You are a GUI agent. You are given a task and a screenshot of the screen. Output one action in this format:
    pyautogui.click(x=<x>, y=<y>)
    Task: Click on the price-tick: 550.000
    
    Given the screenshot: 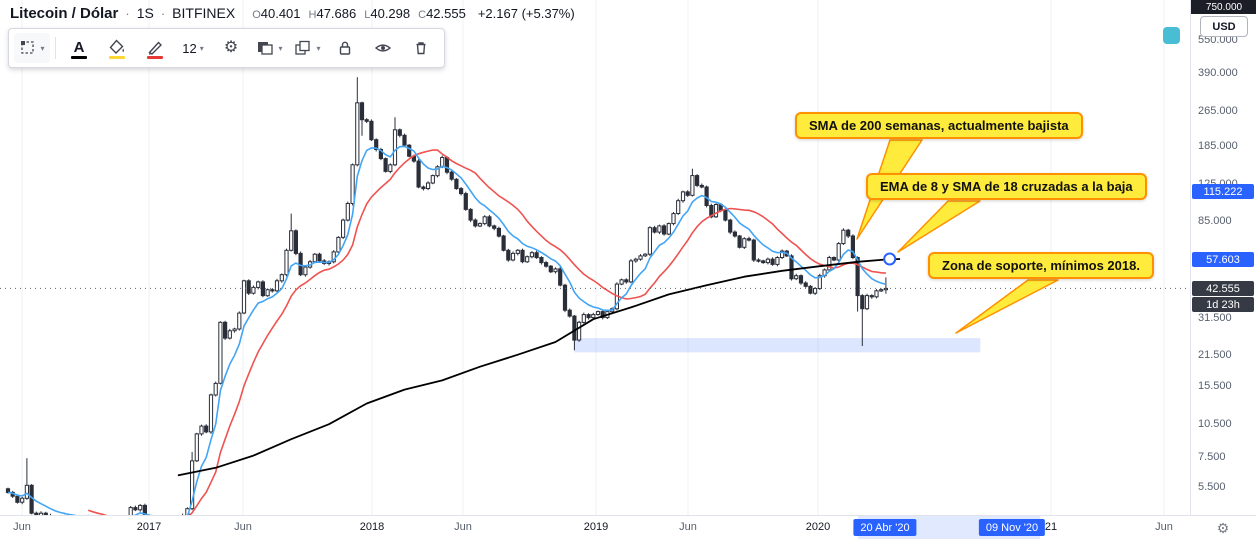 What is the action you would take?
    pyautogui.click(x=1218, y=40)
    